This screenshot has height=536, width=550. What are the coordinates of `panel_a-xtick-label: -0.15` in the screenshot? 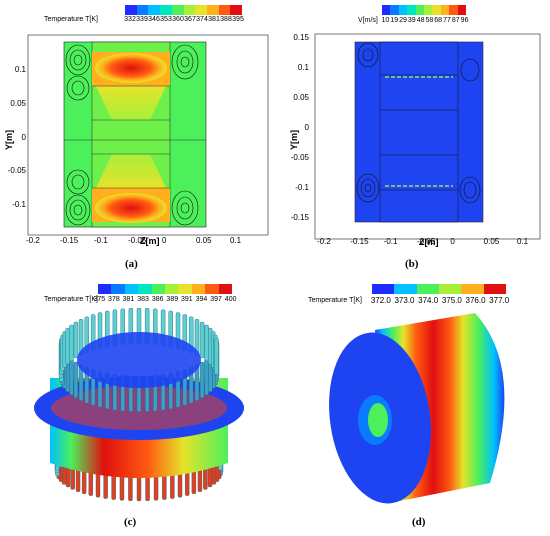 It's located at (69, 240).